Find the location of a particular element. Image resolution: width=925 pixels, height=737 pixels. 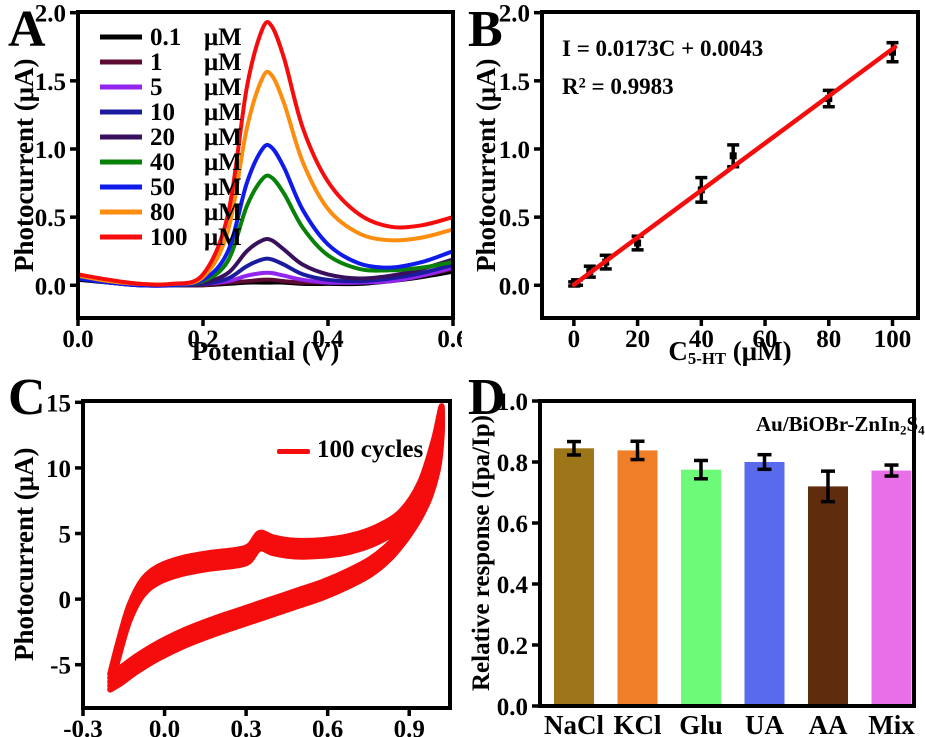

panel-b-x-title-sub: 5-HT is located at coordinates (707, 359).